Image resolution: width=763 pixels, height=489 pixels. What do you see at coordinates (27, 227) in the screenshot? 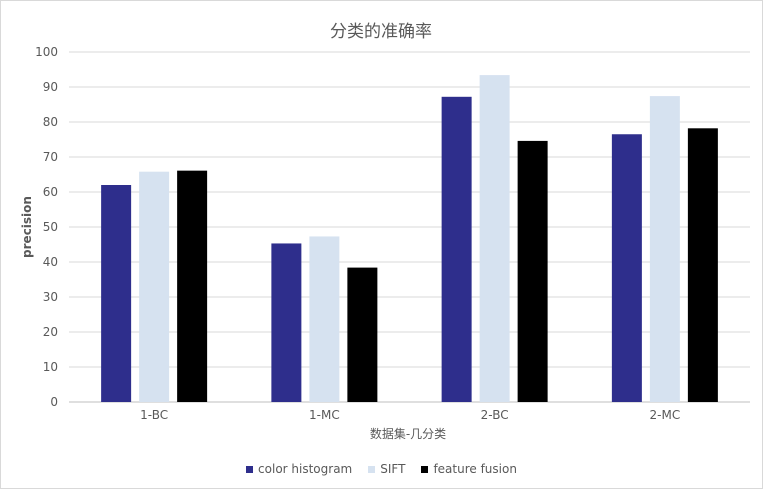
I see `y-axis-title: precision` at bounding box center [27, 227].